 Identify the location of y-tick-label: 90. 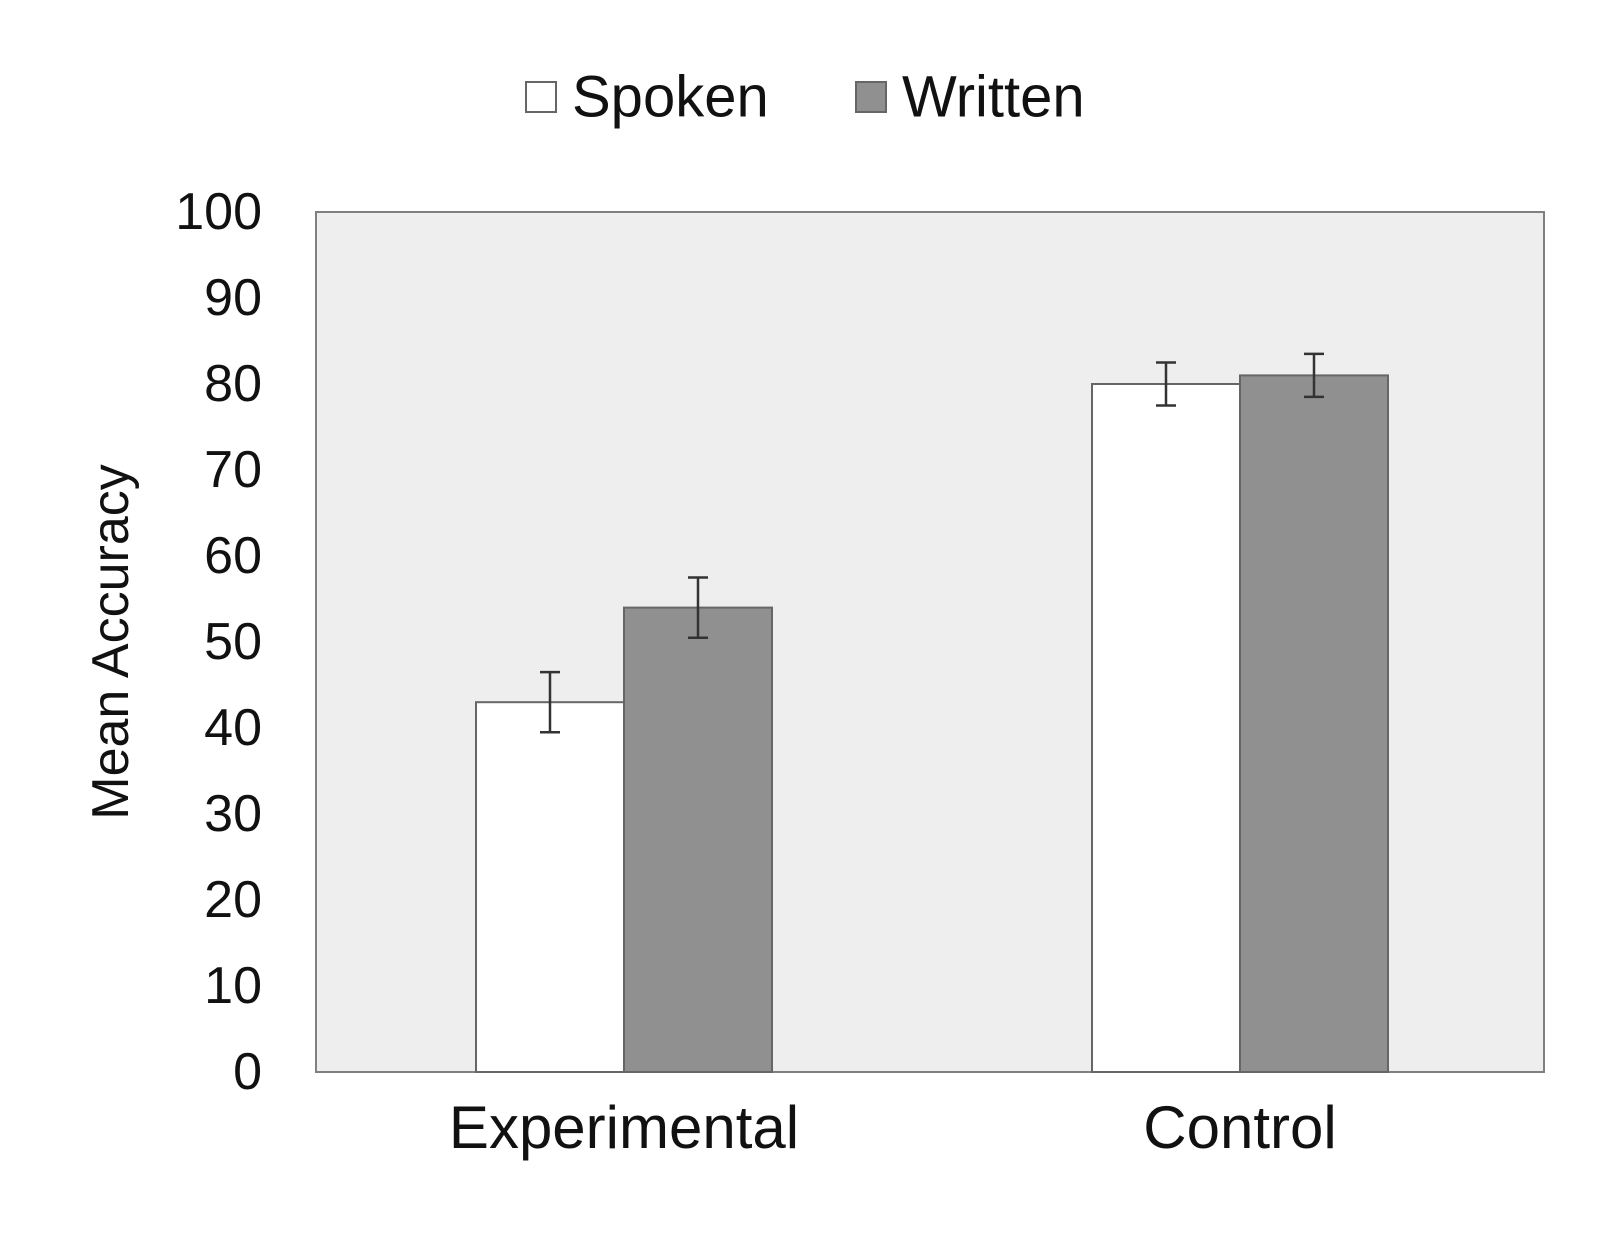
(233, 298).